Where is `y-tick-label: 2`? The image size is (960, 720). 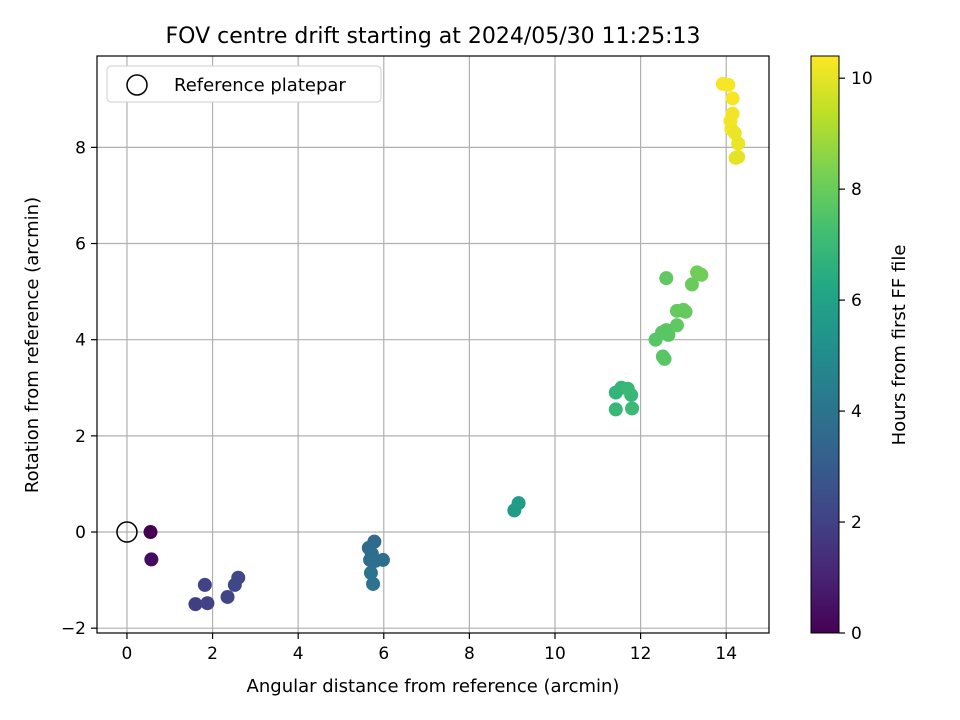
y-tick-label: 2 is located at coordinates (80, 437).